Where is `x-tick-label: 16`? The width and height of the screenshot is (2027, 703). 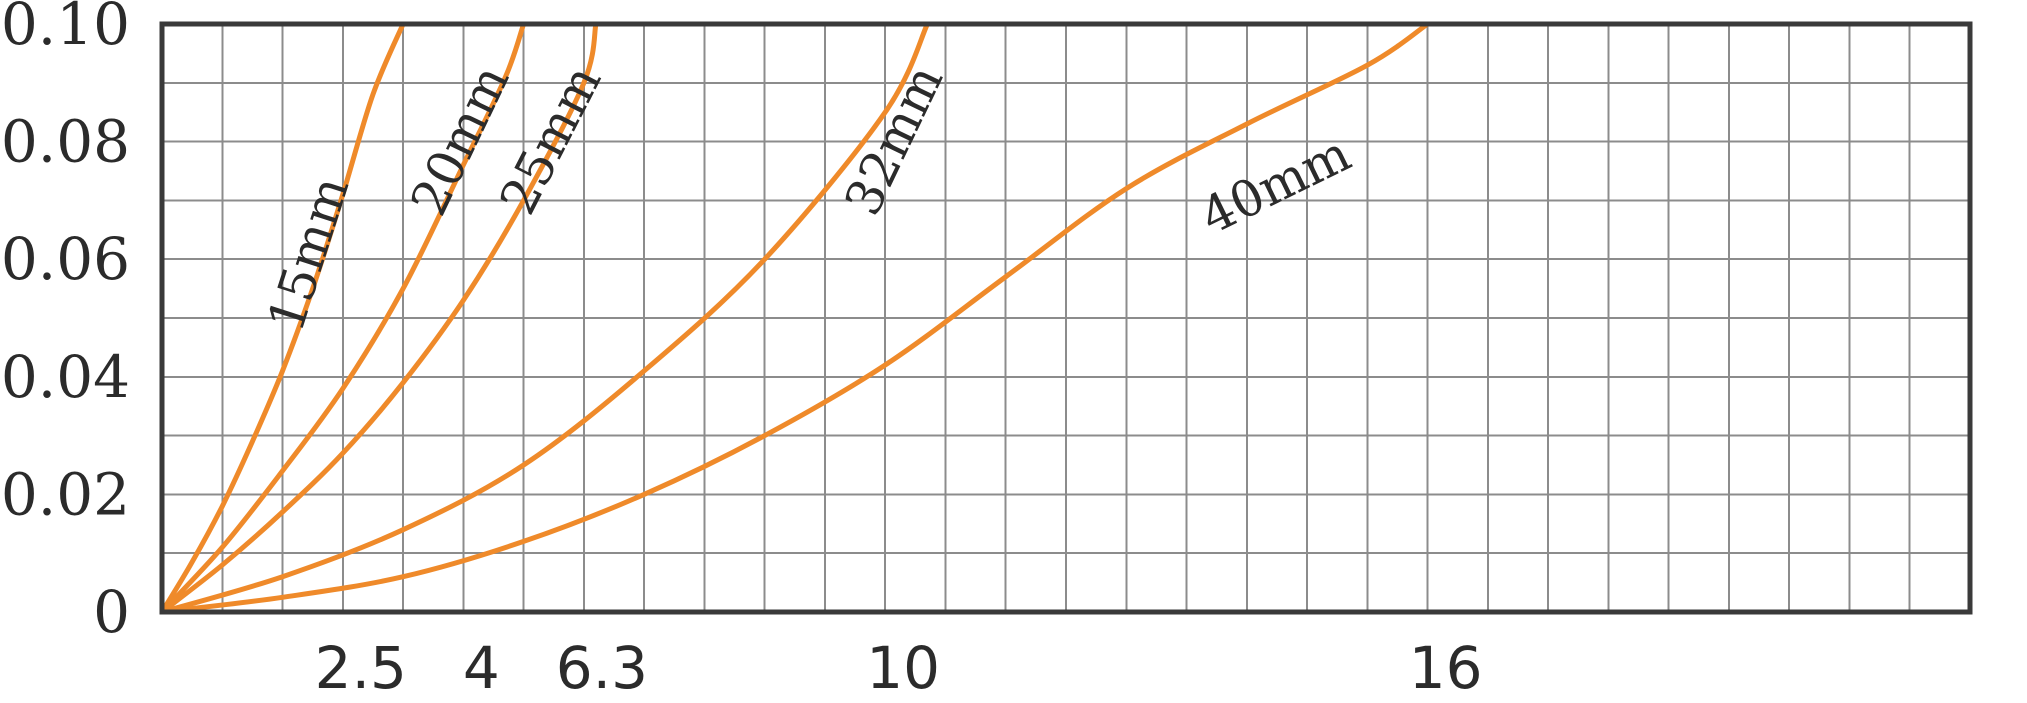
x-tick-label: 16 is located at coordinates (1446, 668).